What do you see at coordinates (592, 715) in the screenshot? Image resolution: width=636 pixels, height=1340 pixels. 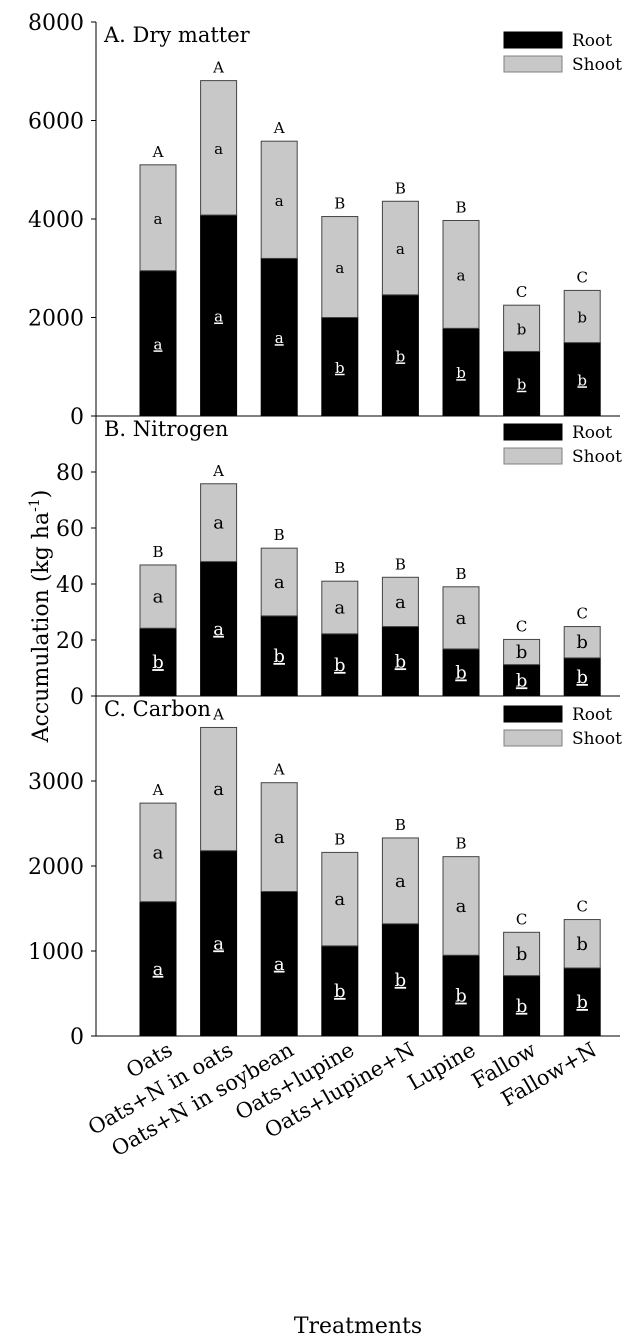 I see `legend-root-label: Root` at bounding box center [592, 715].